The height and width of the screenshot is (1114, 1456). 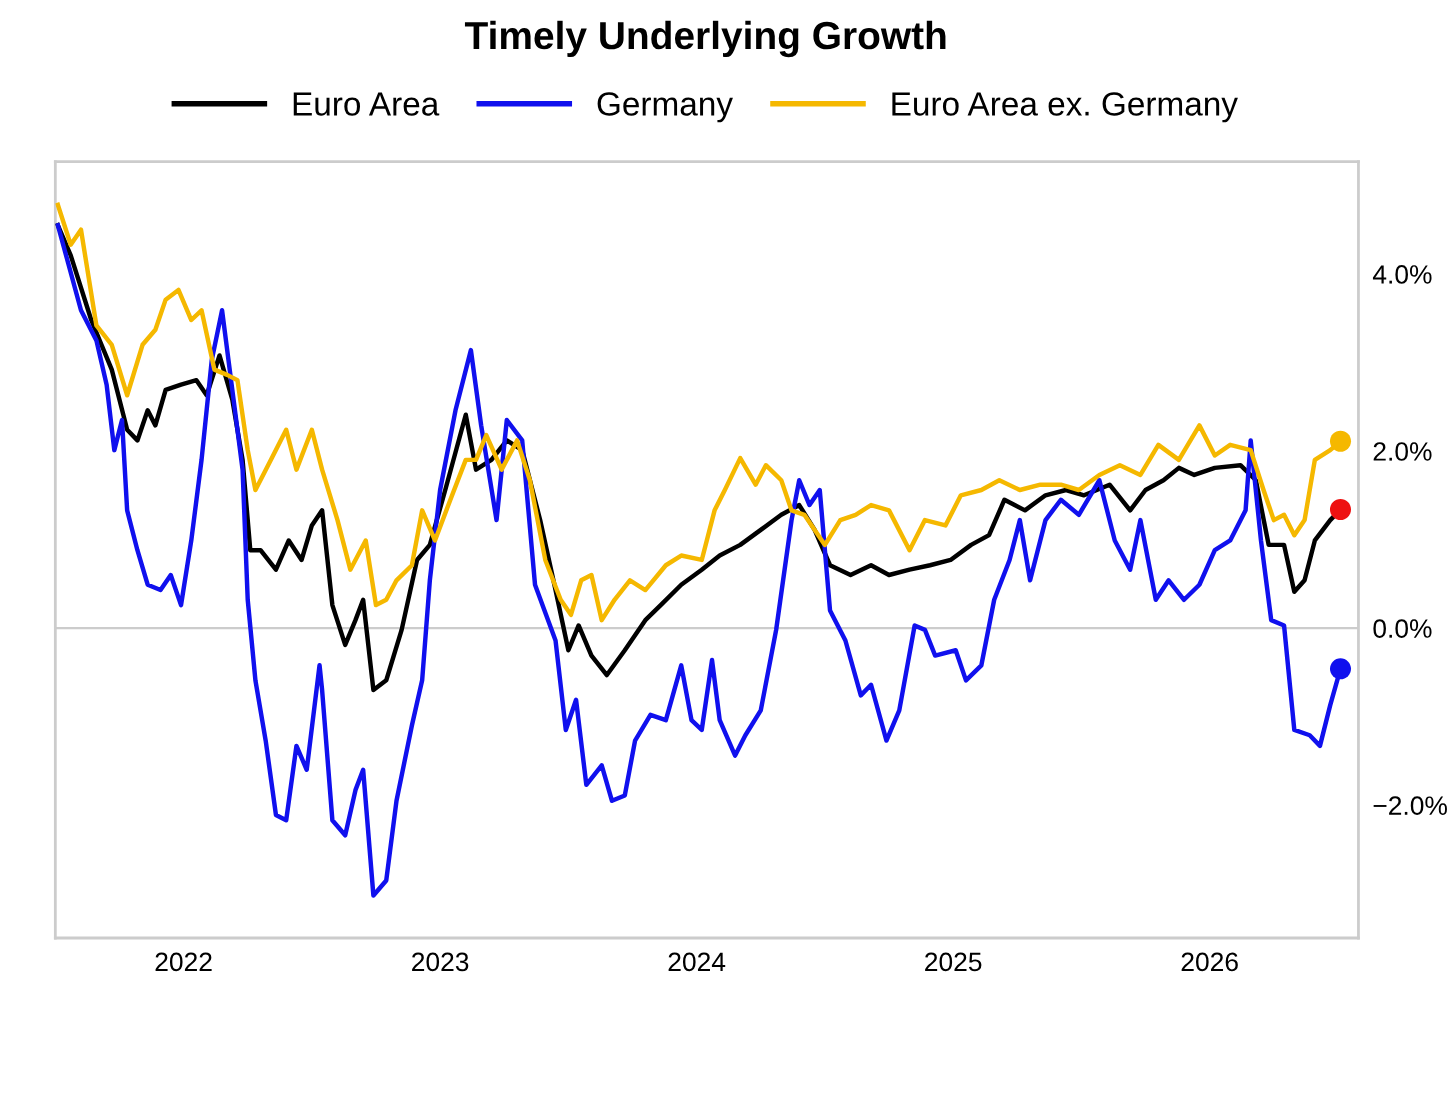 What do you see at coordinates (1402, 451) in the screenshot?
I see `y-tick-label: 2.0%` at bounding box center [1402, 451].